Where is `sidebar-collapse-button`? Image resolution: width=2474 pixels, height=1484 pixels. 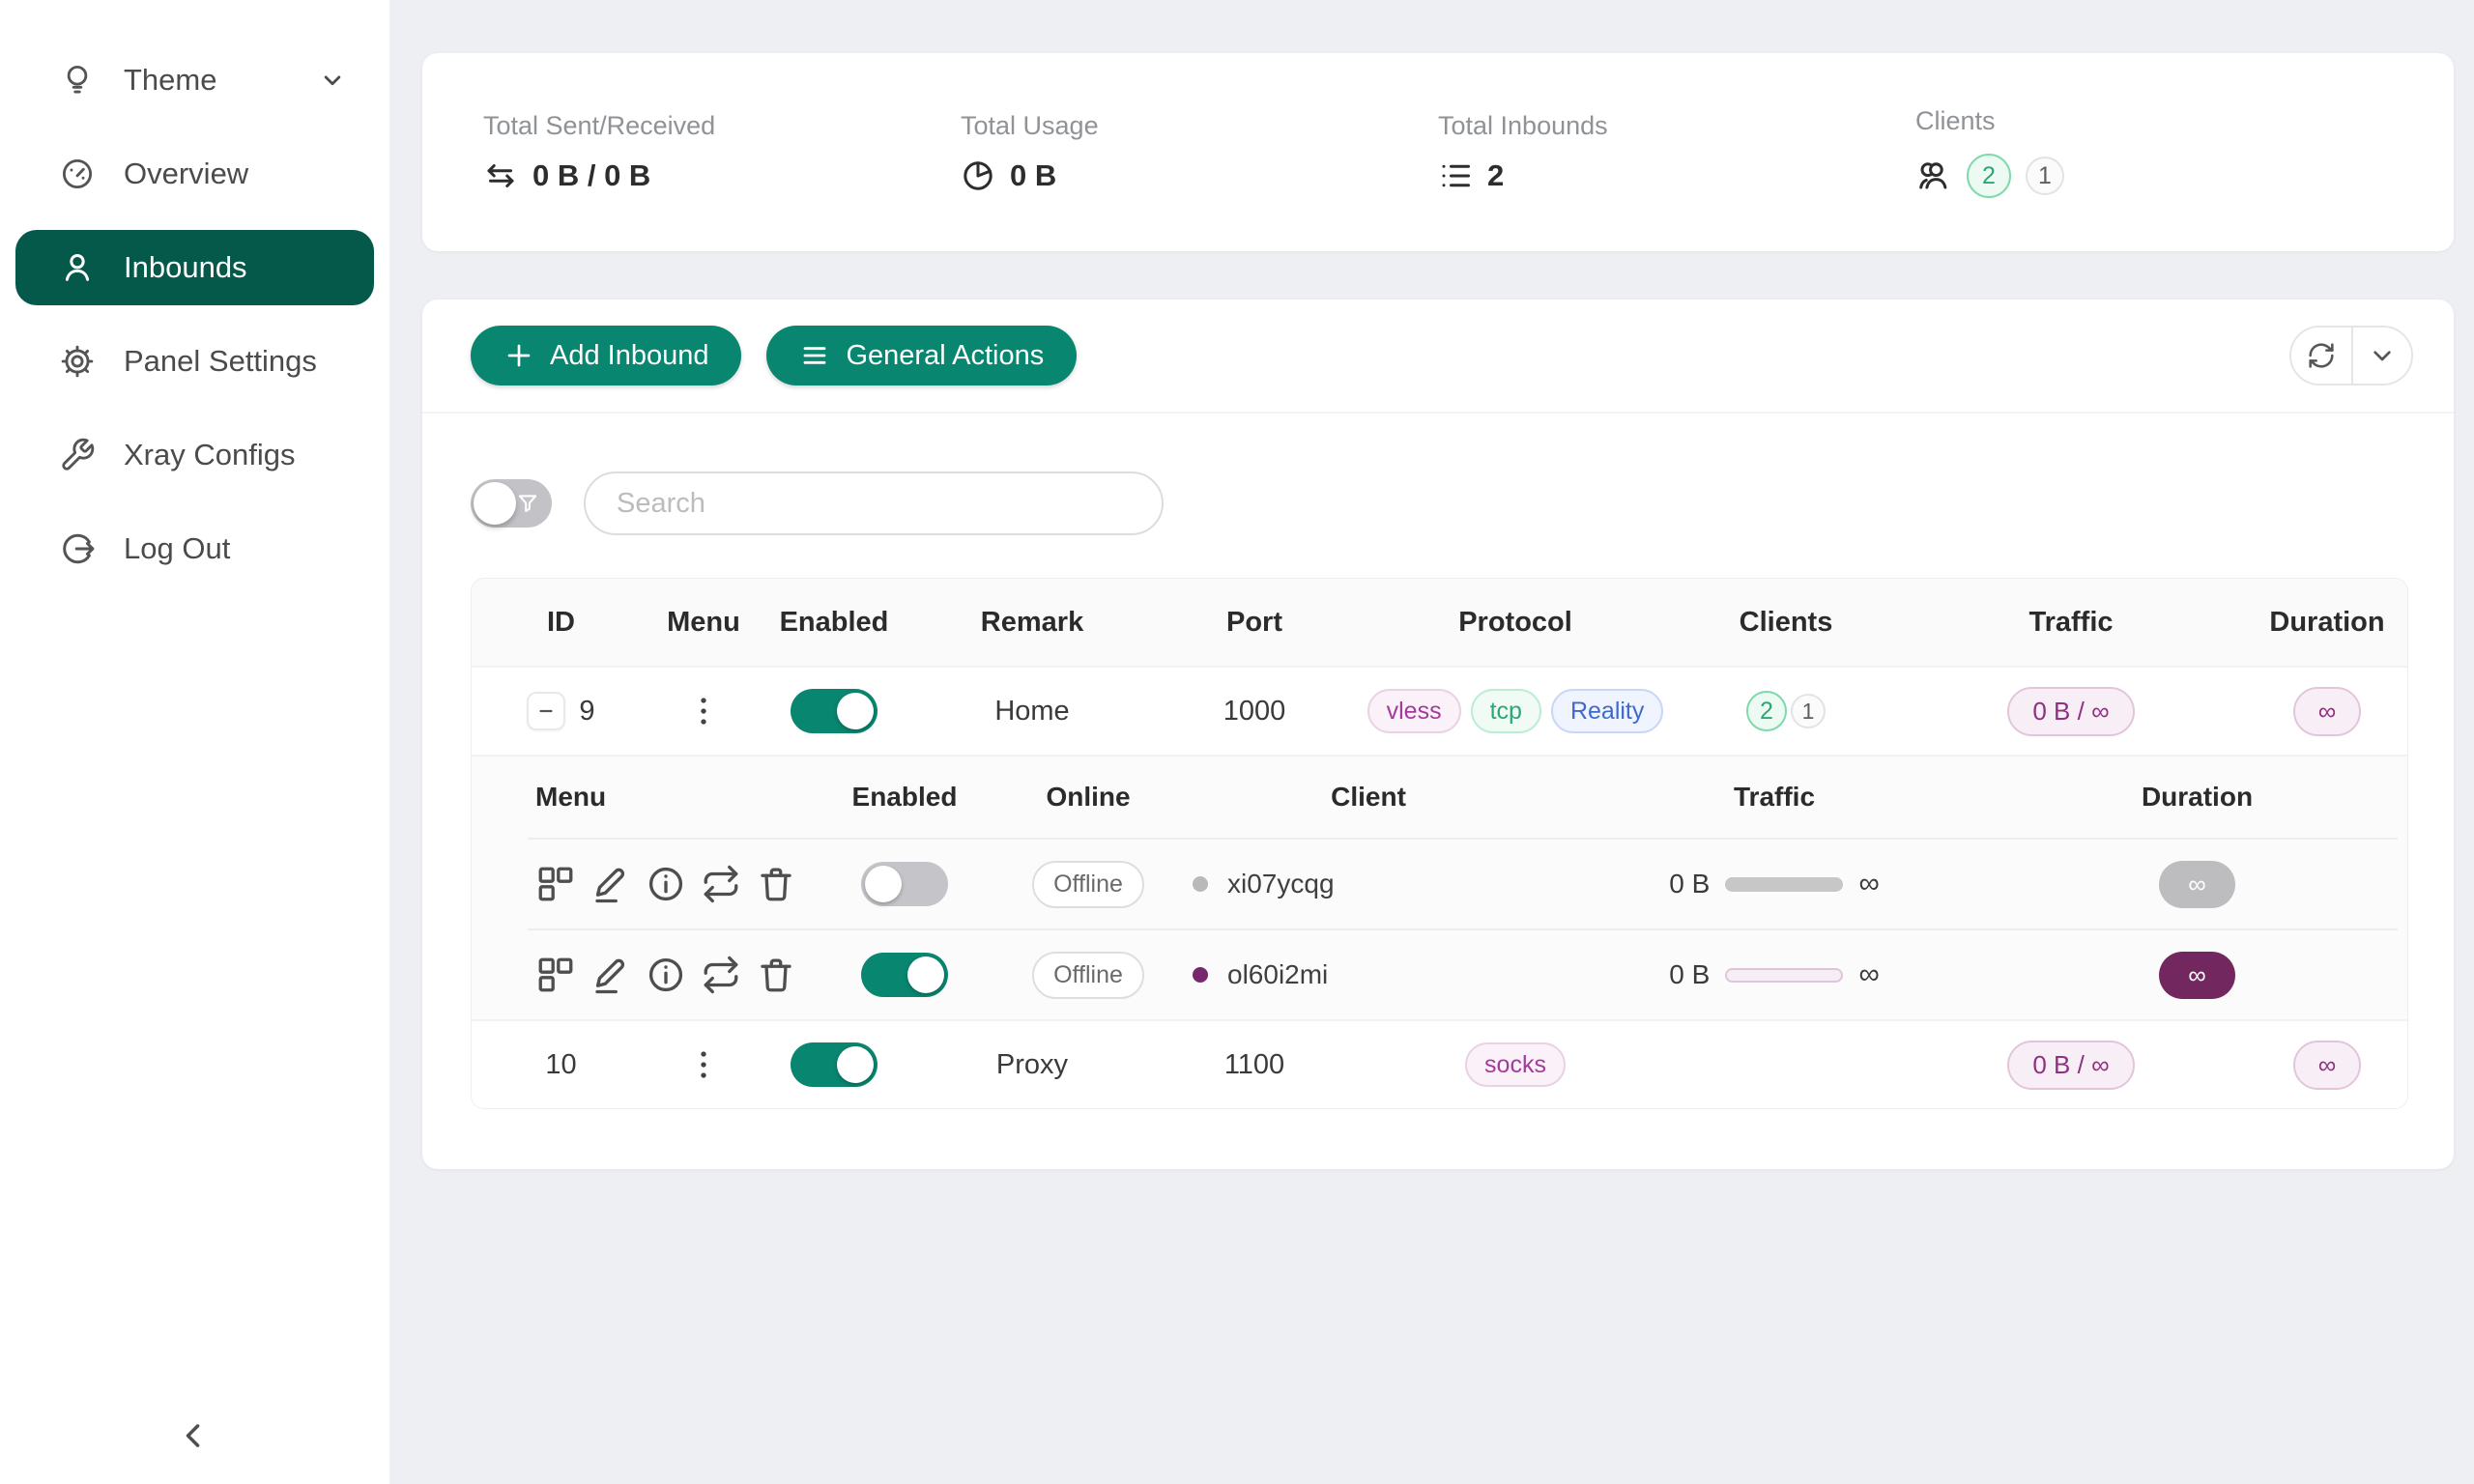 sidebar-collapse-button is located at coordinates (193, 1436).